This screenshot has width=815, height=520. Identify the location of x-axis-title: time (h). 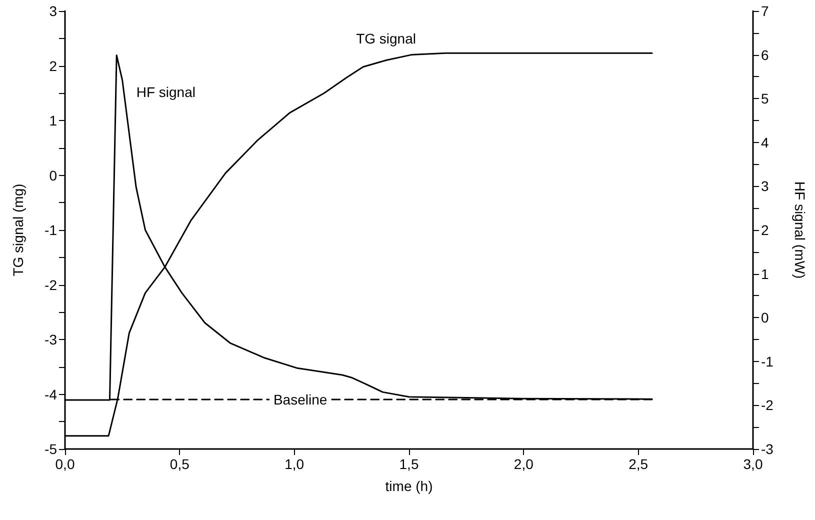
(409, 486).